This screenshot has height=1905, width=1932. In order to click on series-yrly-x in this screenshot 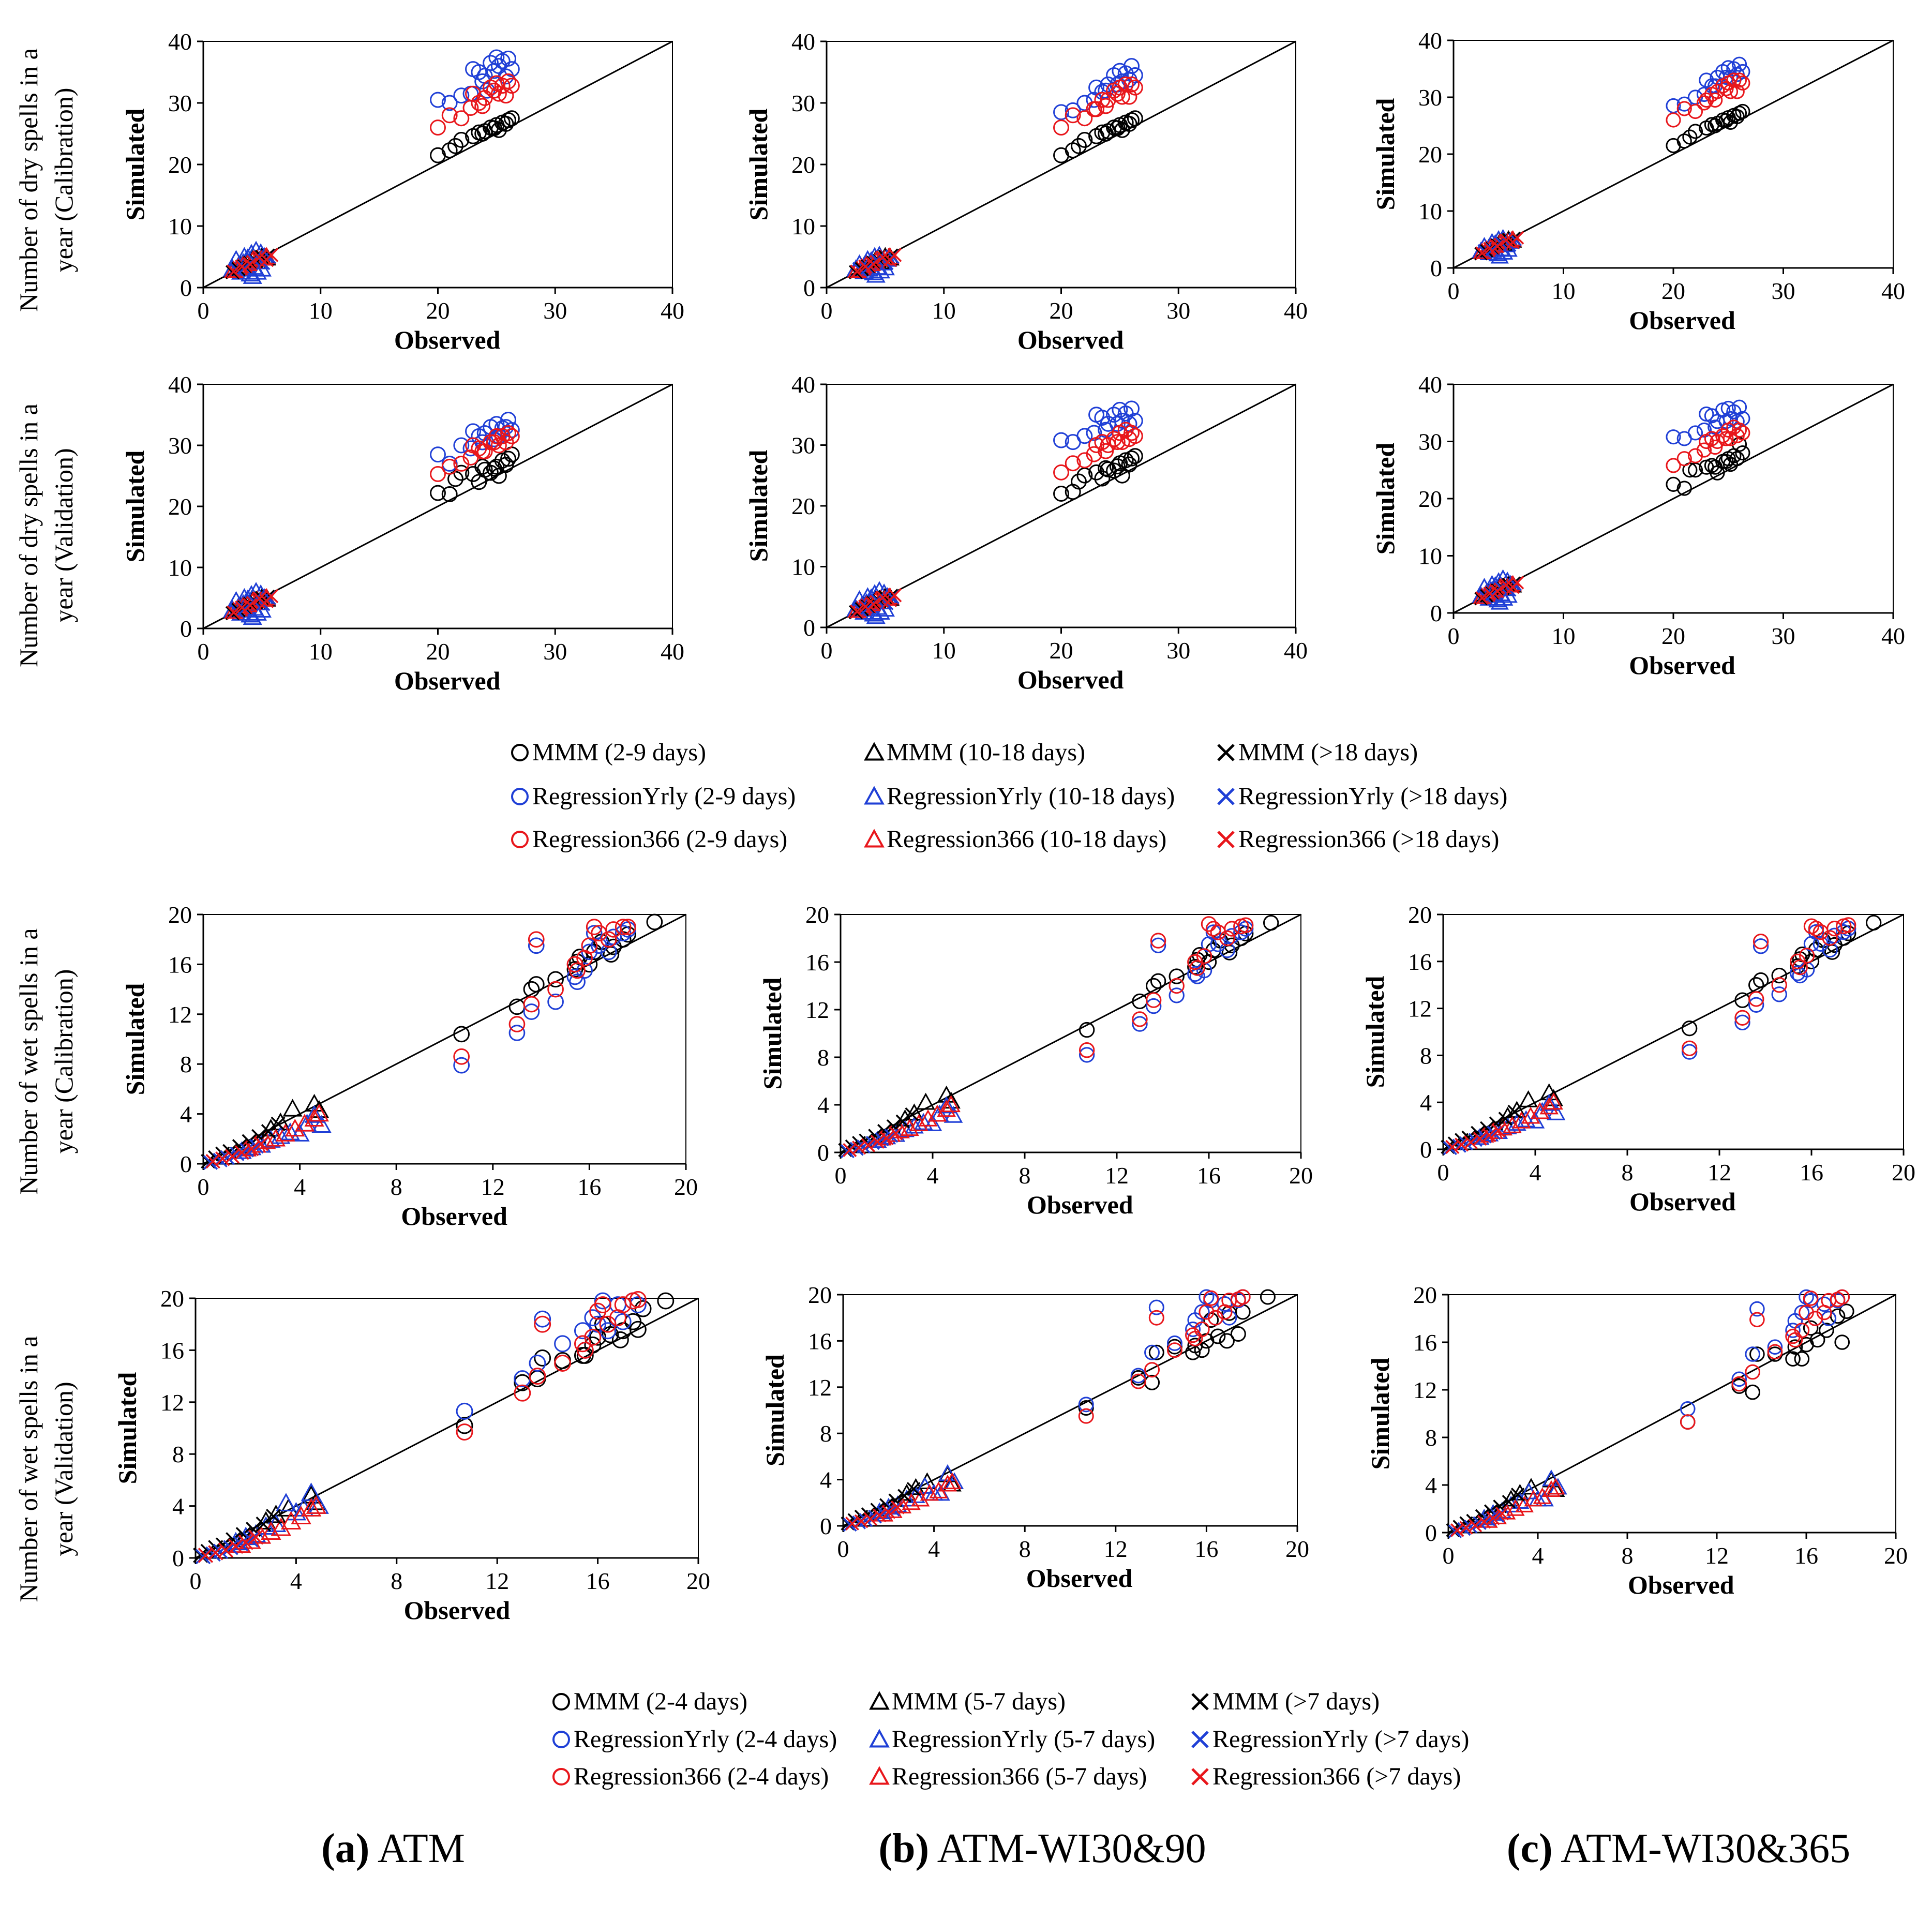, I will do `click(1476, 1524)`.